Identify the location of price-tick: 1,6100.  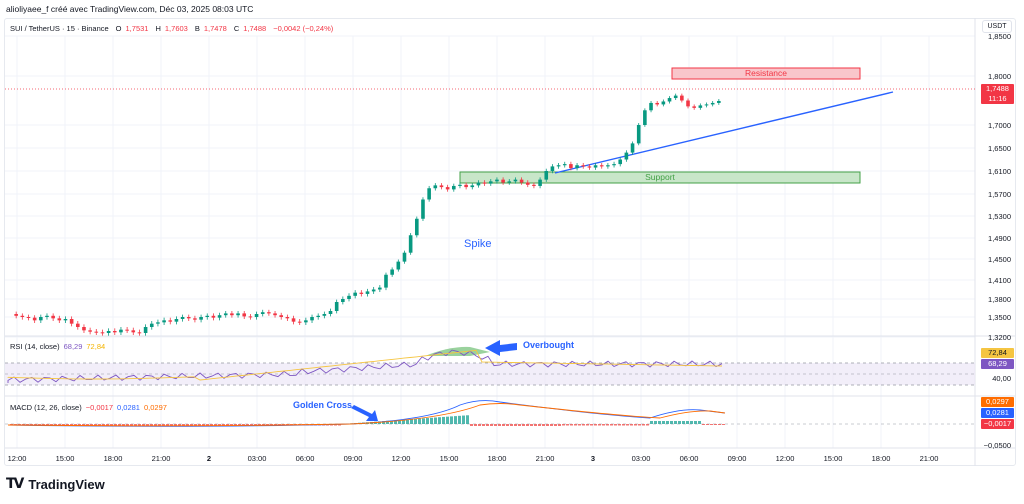
(999, 171).